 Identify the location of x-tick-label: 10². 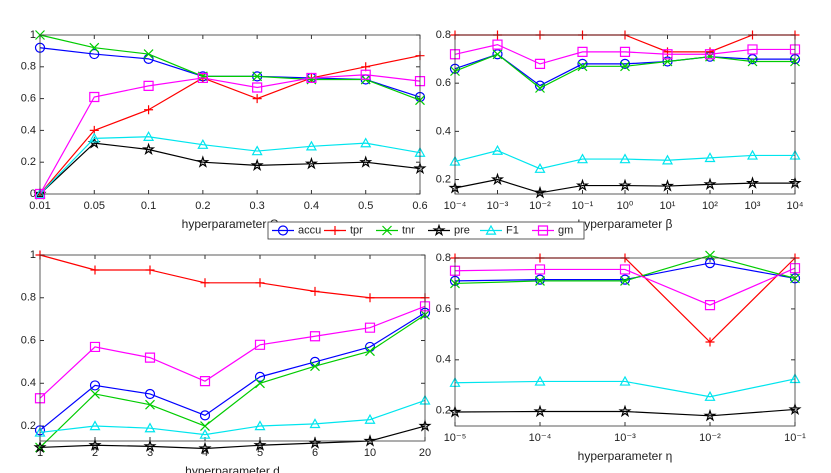
(710, 206).